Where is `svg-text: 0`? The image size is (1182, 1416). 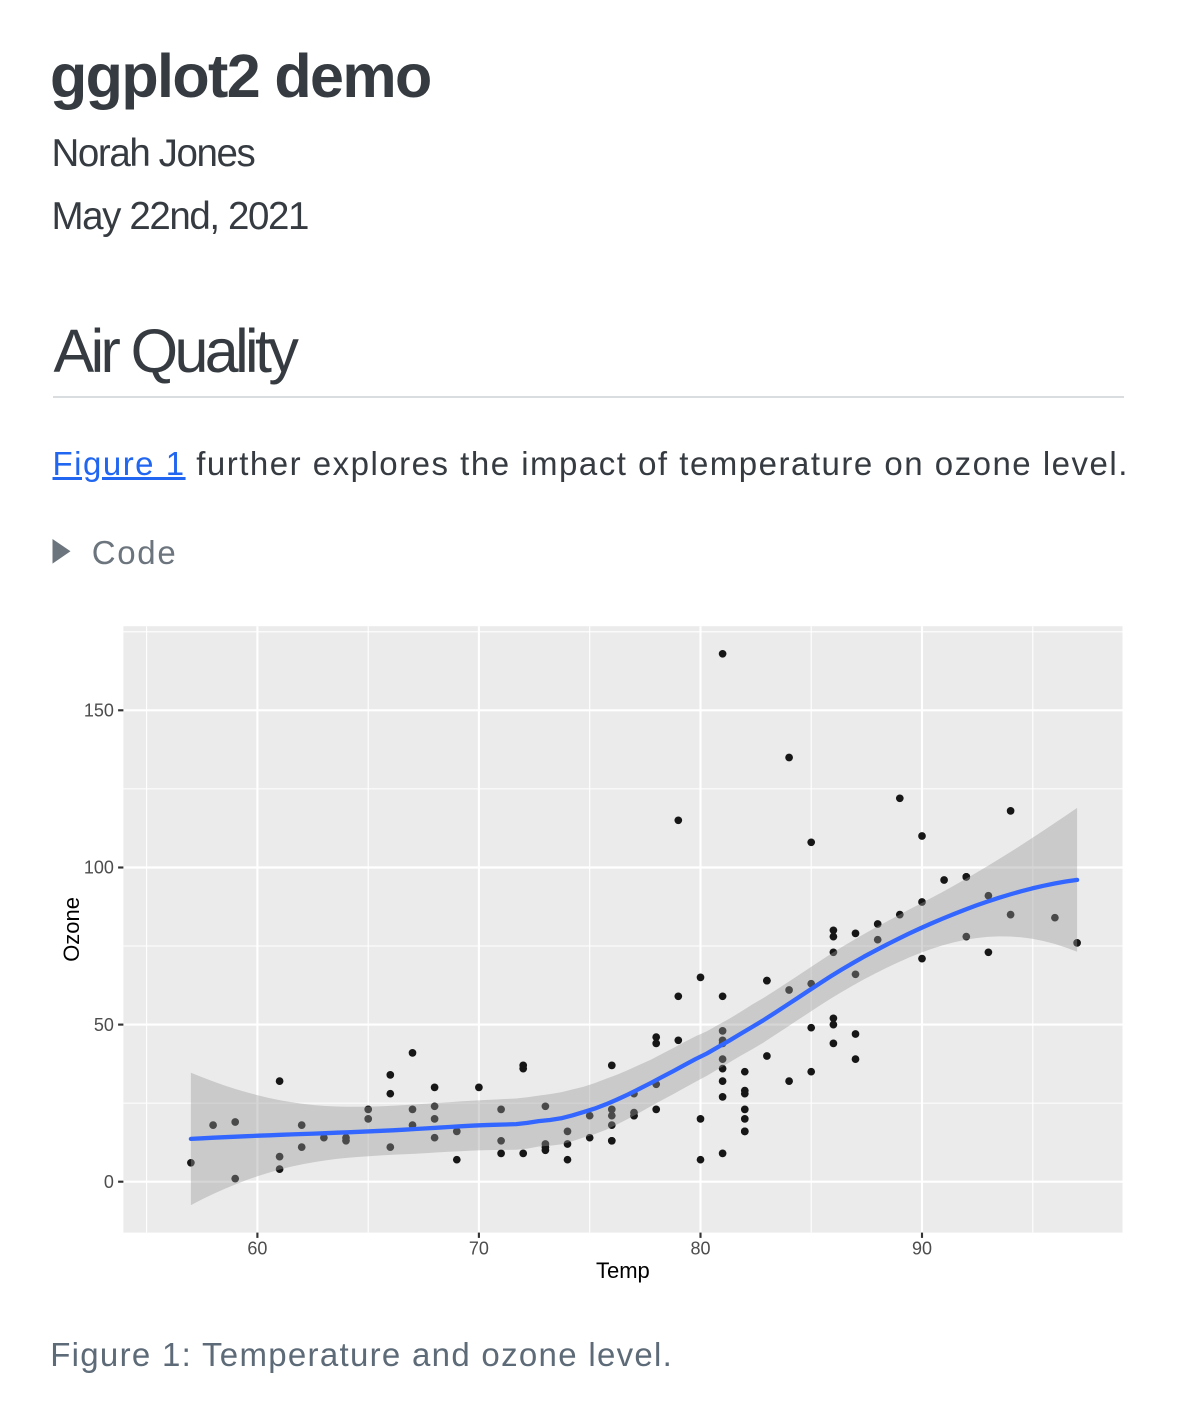 svg-text: 0 is located at coordinates (109, 1182).